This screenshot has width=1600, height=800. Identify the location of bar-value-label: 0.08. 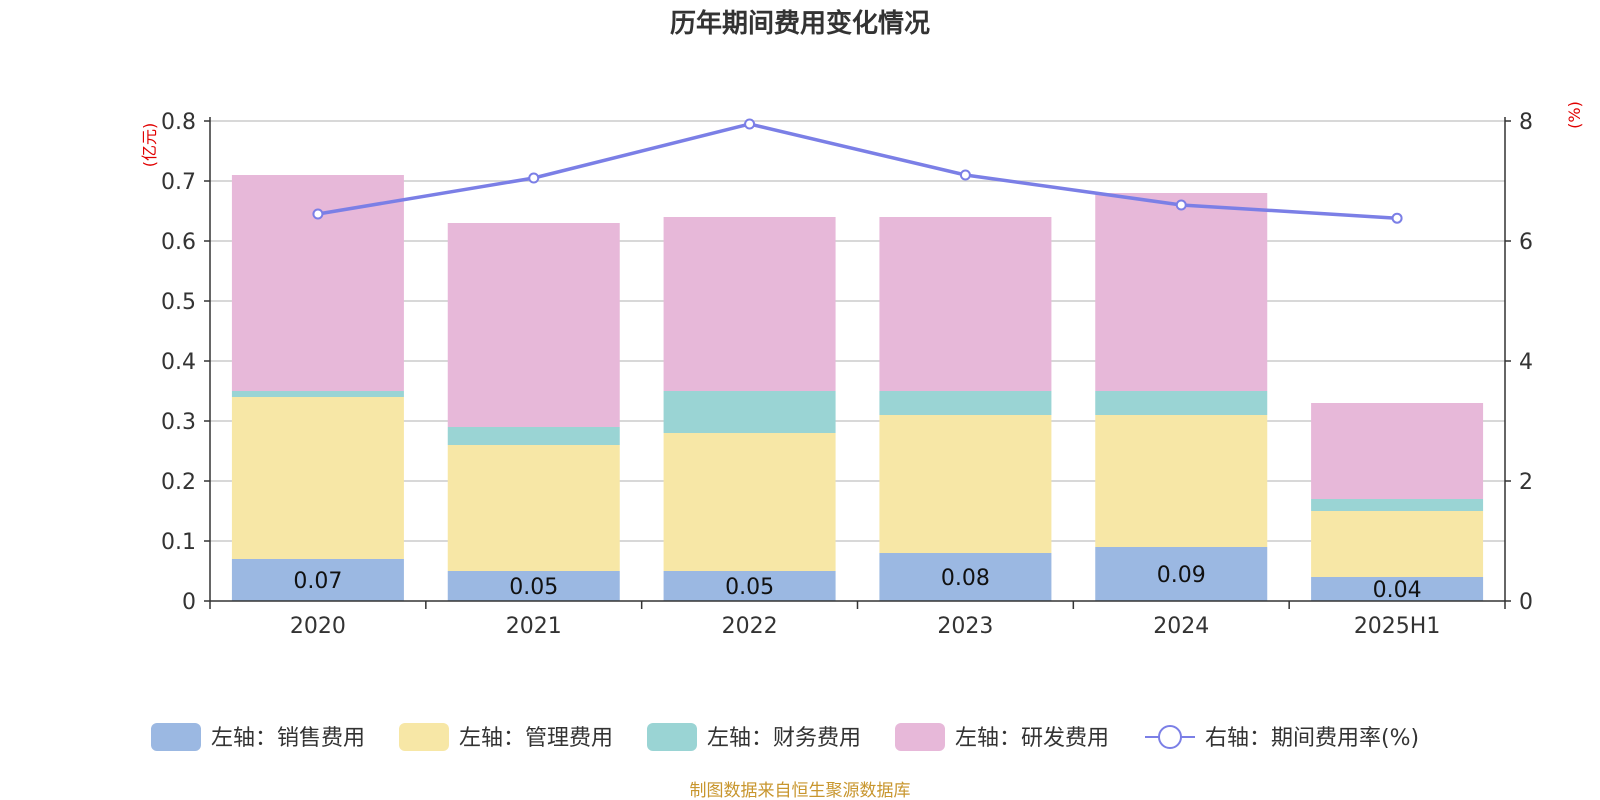
(965, 578).